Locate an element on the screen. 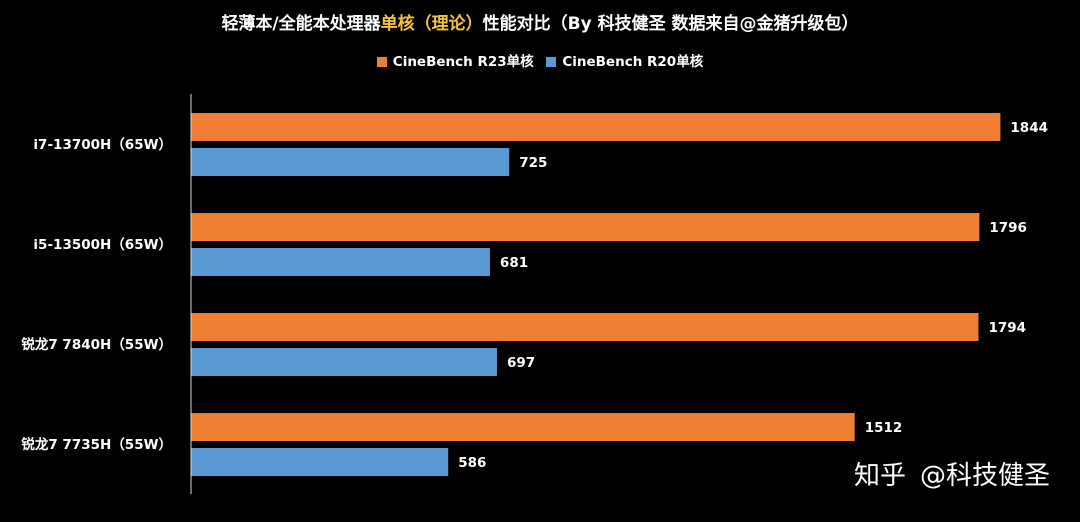 The height and width of the screenshot is (522, 1080). legend-label-r20: CineBench R20单核 is located at coordinates (633, 62).